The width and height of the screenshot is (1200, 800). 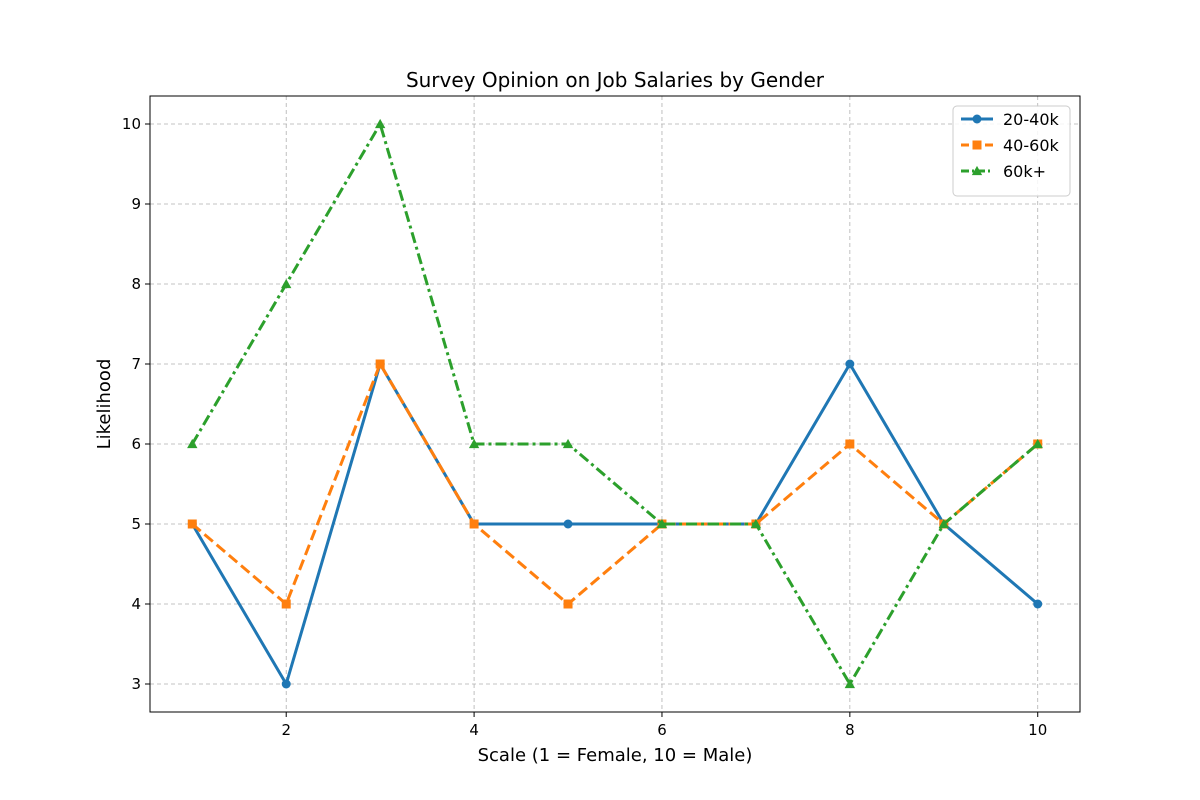 What do you see at coordinates (136, 604) in the screenshot?
I see `y-tick-label: 4` at bounding box center [136, 604].